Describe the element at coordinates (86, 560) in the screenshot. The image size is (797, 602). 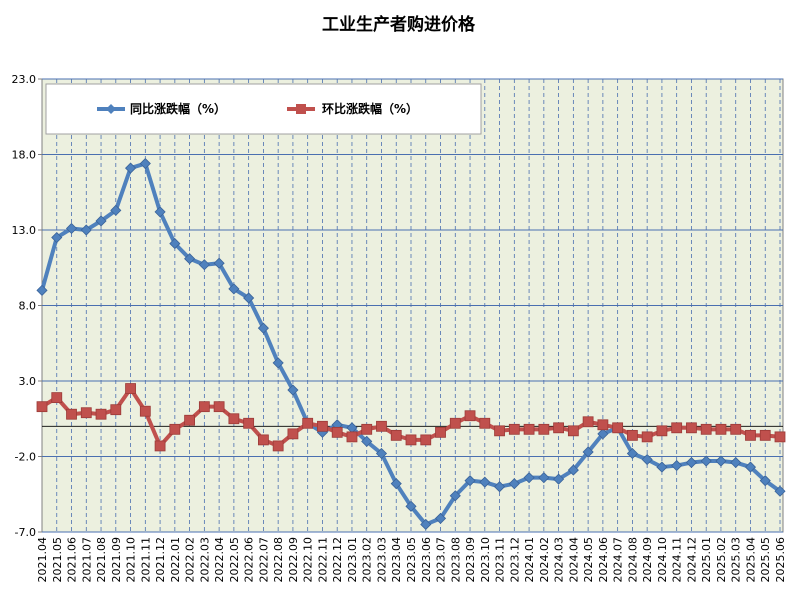
I see `x-tick-label: 2021.07` at that location.